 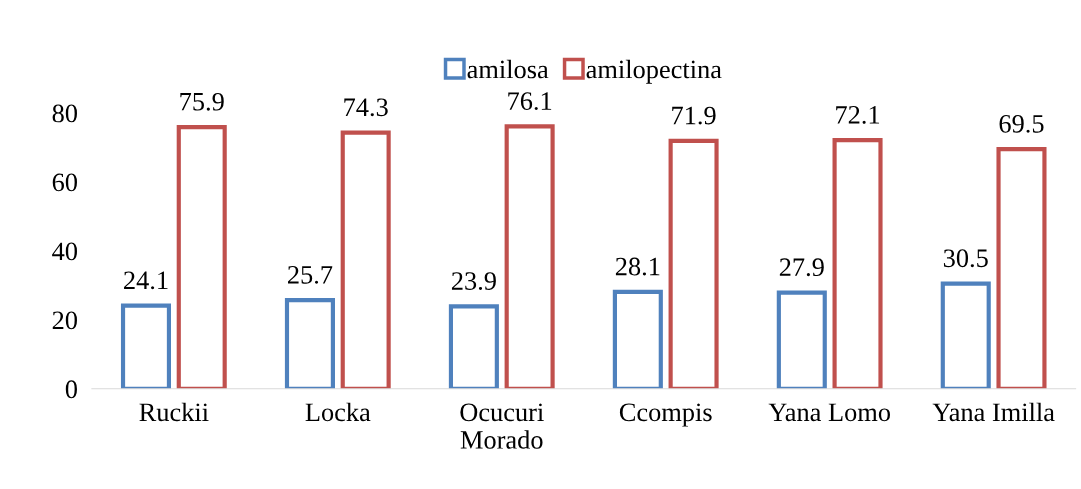 I want to click on legend-label: amilopectina, so click(x=654, y=71).